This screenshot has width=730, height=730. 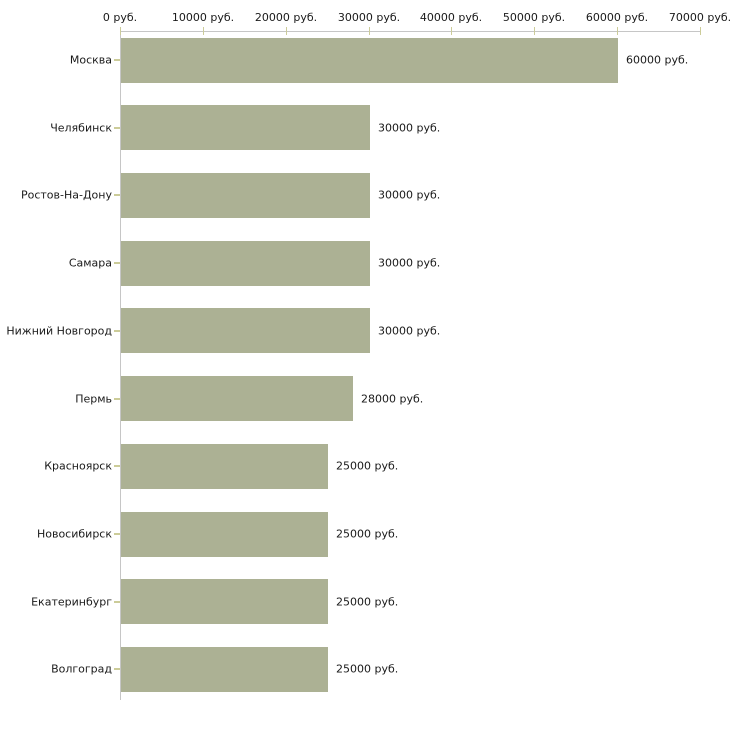 What do you see at coordinates (657, 60) in the screenshot?
I see `bar-value-label: 60000 руб.` at bounding box center [657, 60].